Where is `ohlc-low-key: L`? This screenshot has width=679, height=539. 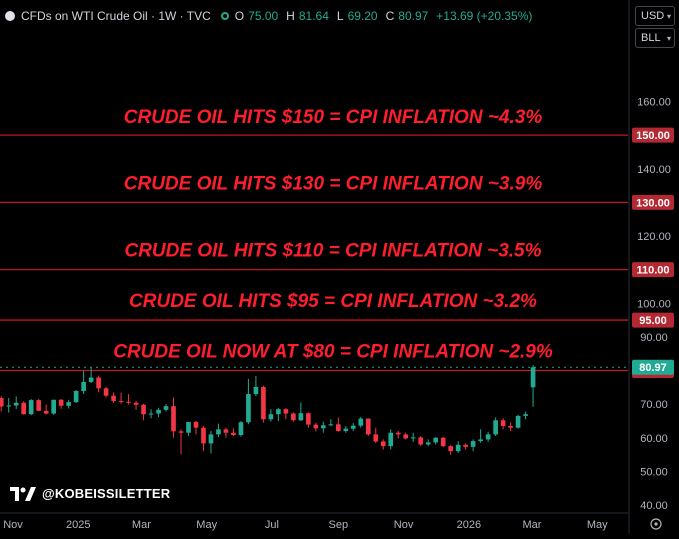 ohlc-low-key: L is located at coordinates (340, 16).